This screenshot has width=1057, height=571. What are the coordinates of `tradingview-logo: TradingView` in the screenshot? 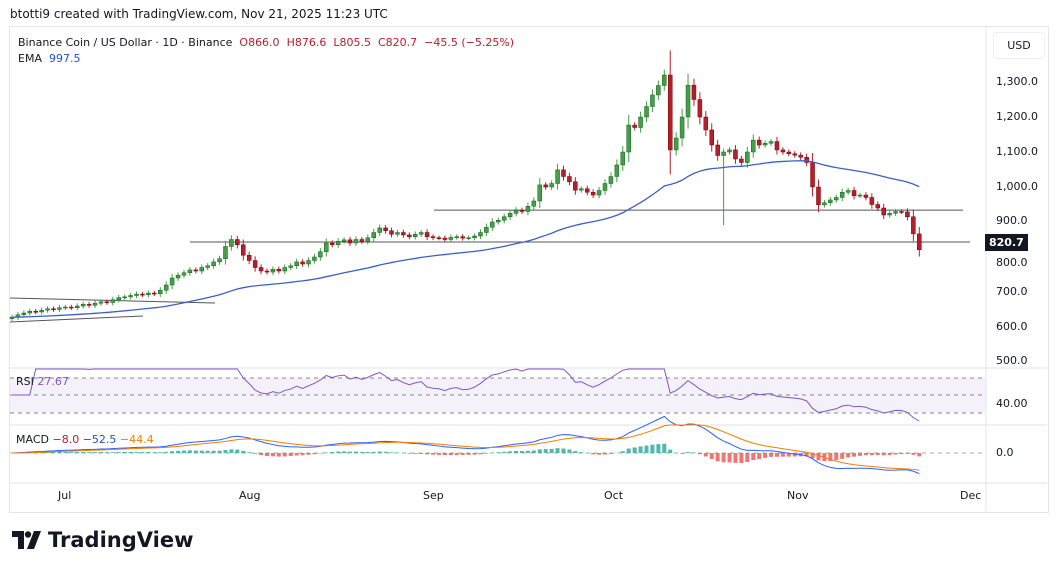 It's located at (102, 540).